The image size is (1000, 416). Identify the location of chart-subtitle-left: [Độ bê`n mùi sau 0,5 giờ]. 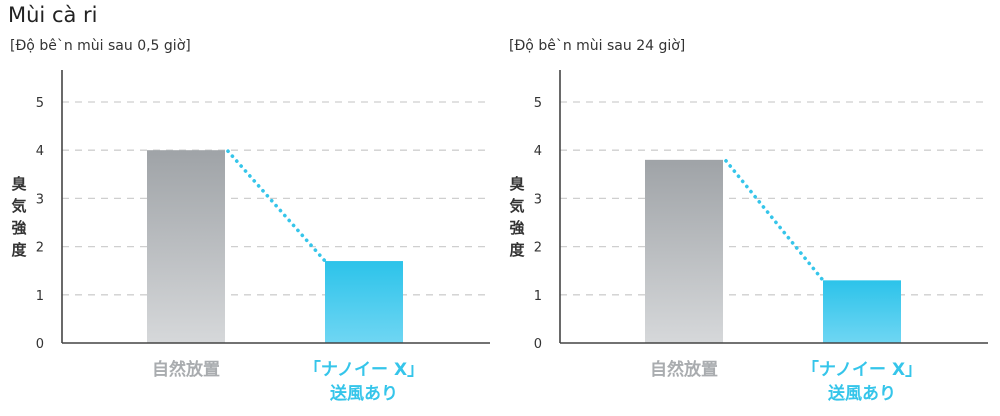
(100, 46).